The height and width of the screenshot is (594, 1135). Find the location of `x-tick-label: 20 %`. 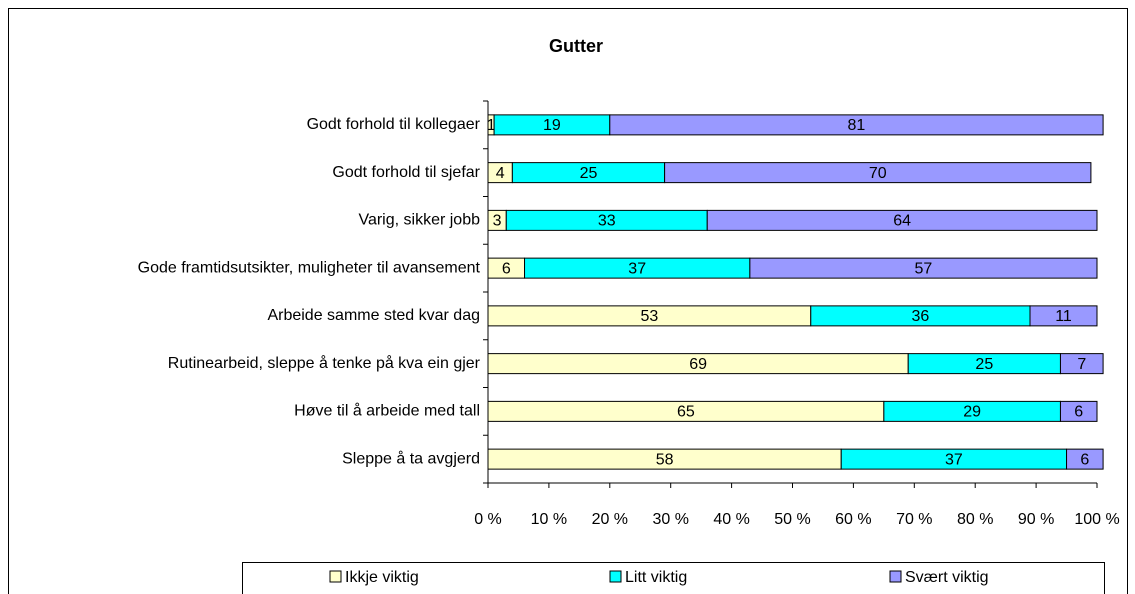

x-tick-label: 20 % is located at coordinates (610, 519).